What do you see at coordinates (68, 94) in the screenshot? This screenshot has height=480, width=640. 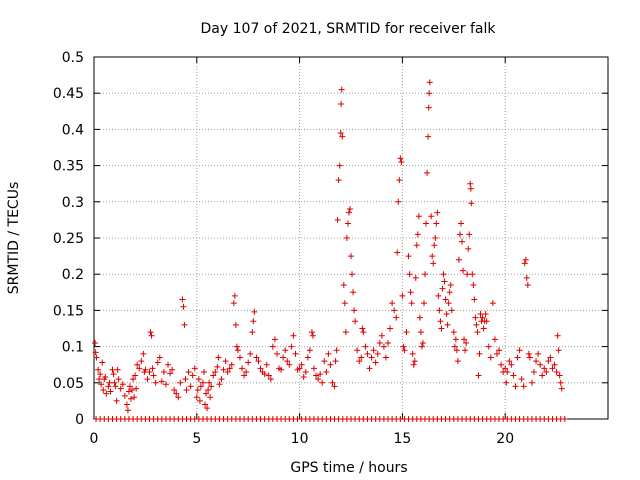 I see `y-tick-label: 0.45` at bounding box center [68, 94].